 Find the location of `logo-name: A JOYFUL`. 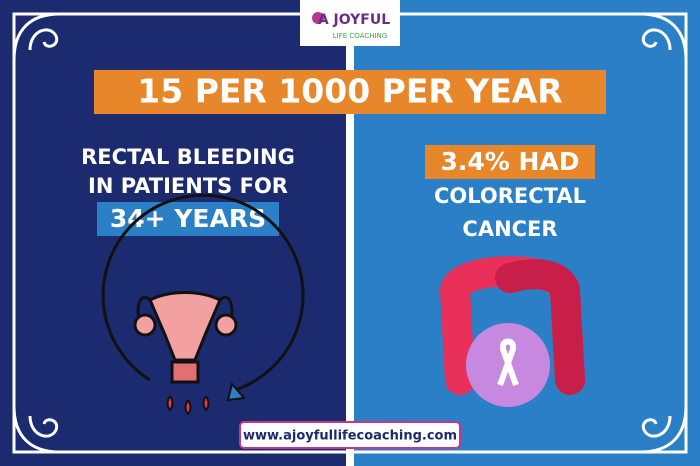

logo-name: A JOYFUL is located at coordinates (354, 20).